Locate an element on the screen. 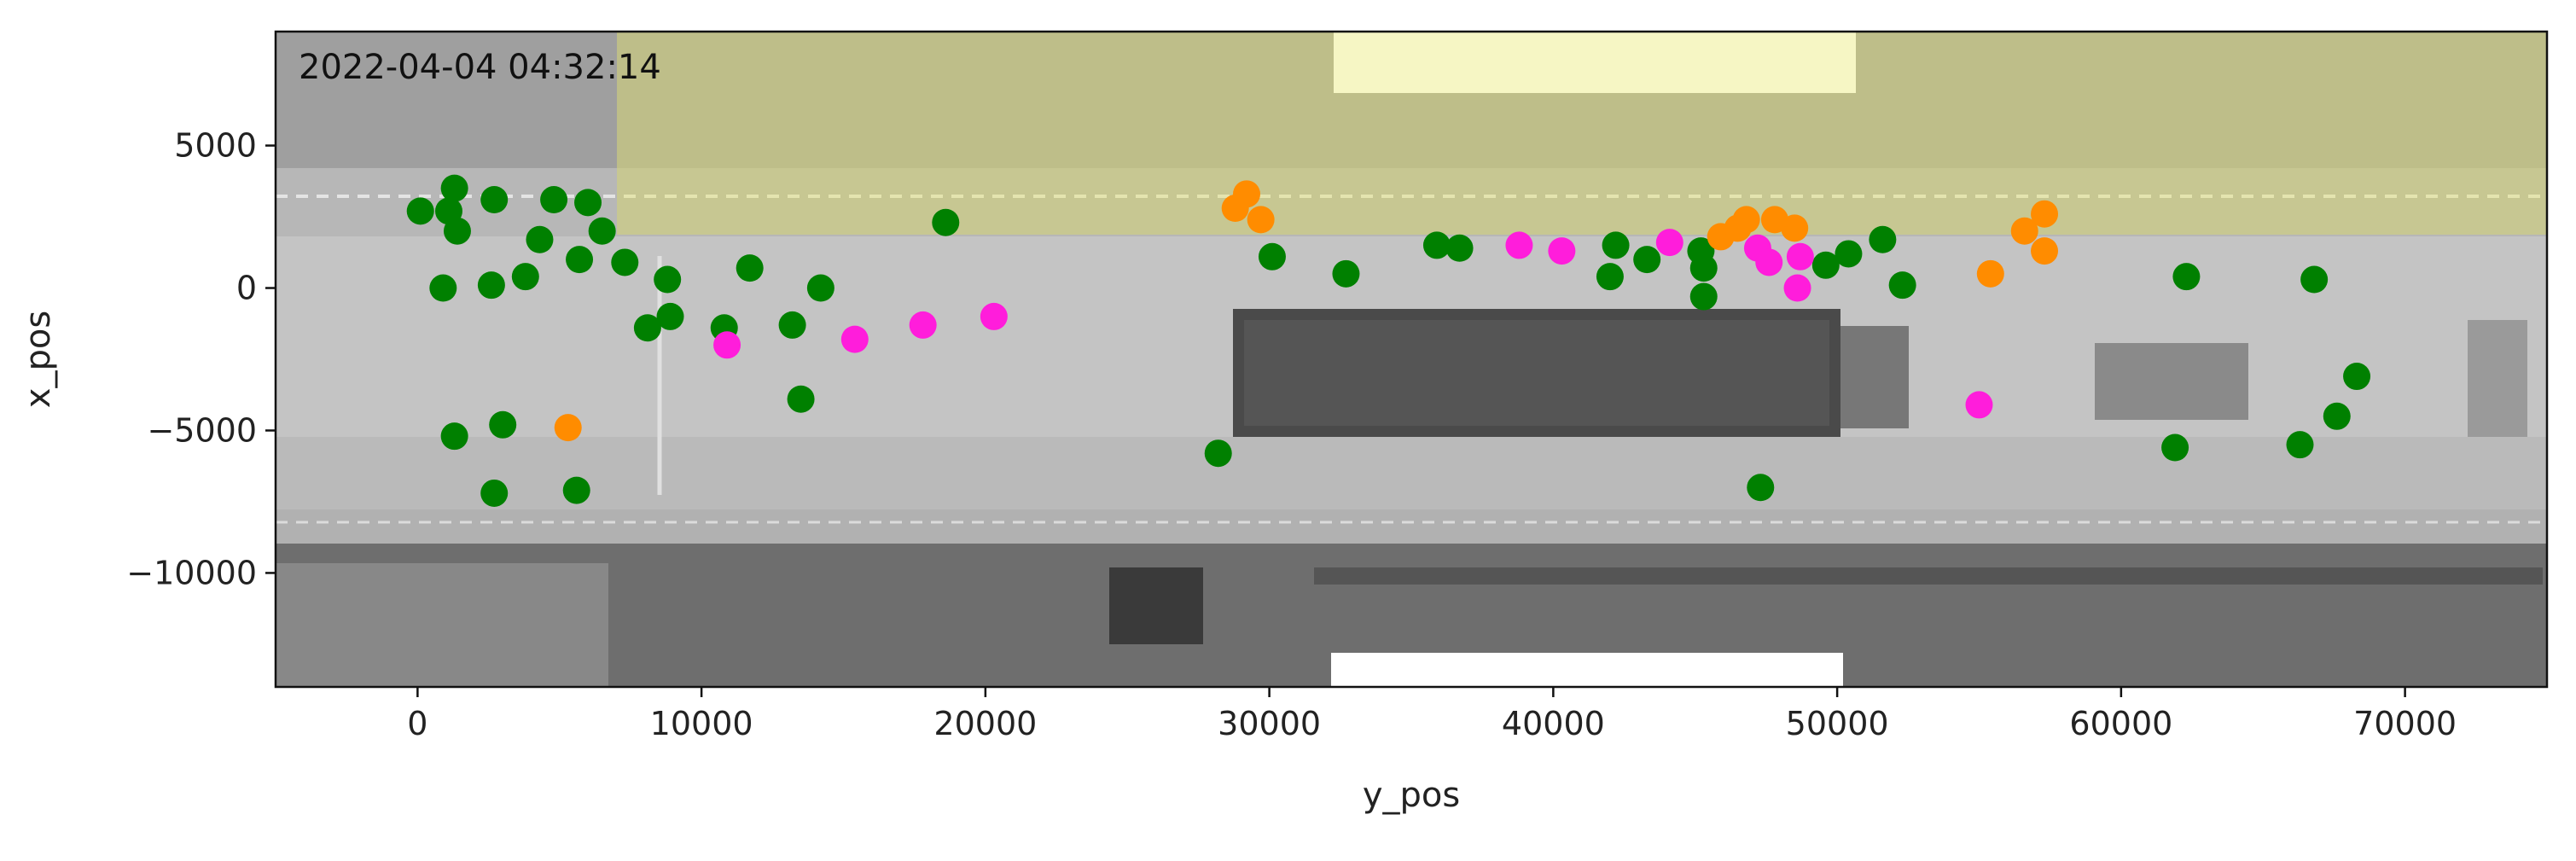  x-tick-label-7: 70000 is located at coordinates (2405, 723).